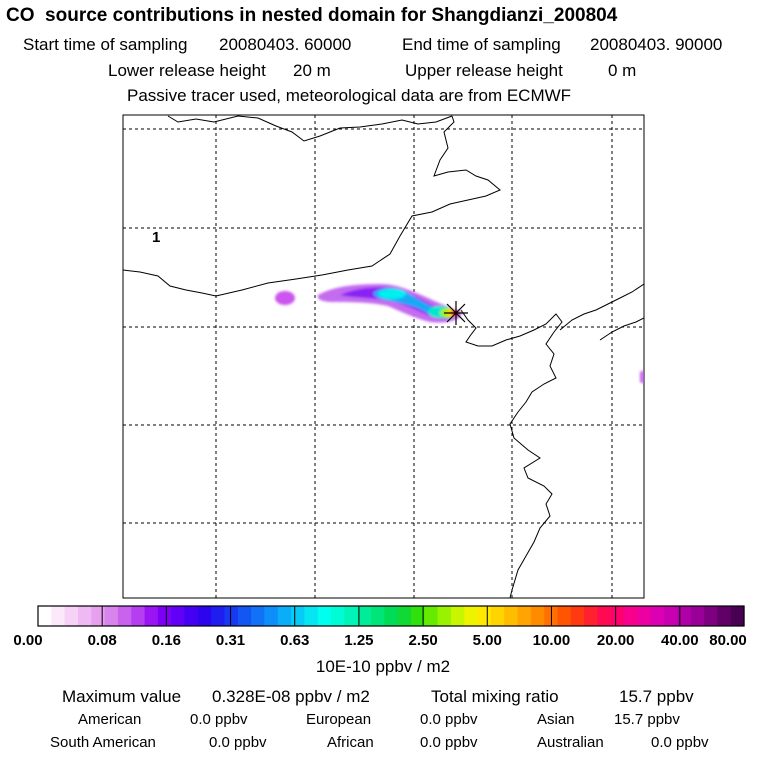 The width and height of the screenshot is (768, 768). What do you see at coordinates (481, 44) in the screenshot?
I see `end-time-label: End time of sampling` at bounding box center [481, 44].